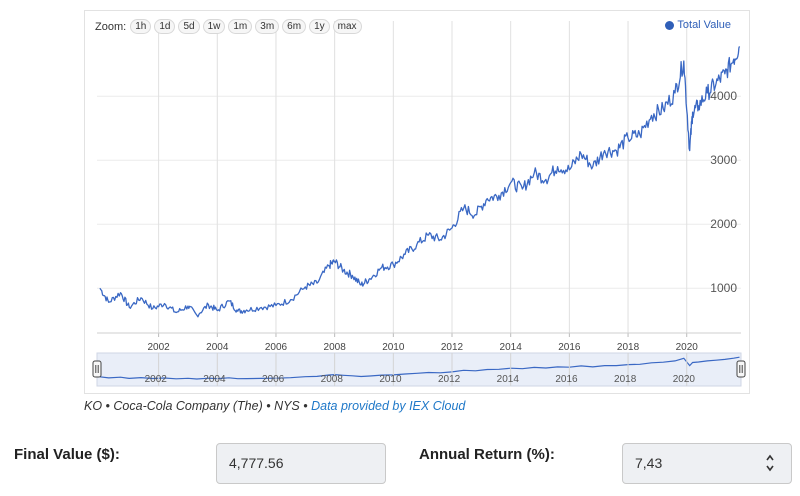 The width and height of the screenshot is (800, 496). Describe the element at coordinates (256, 463) in the screenshot. I see `final-value-text: 4,777.56` at that location.